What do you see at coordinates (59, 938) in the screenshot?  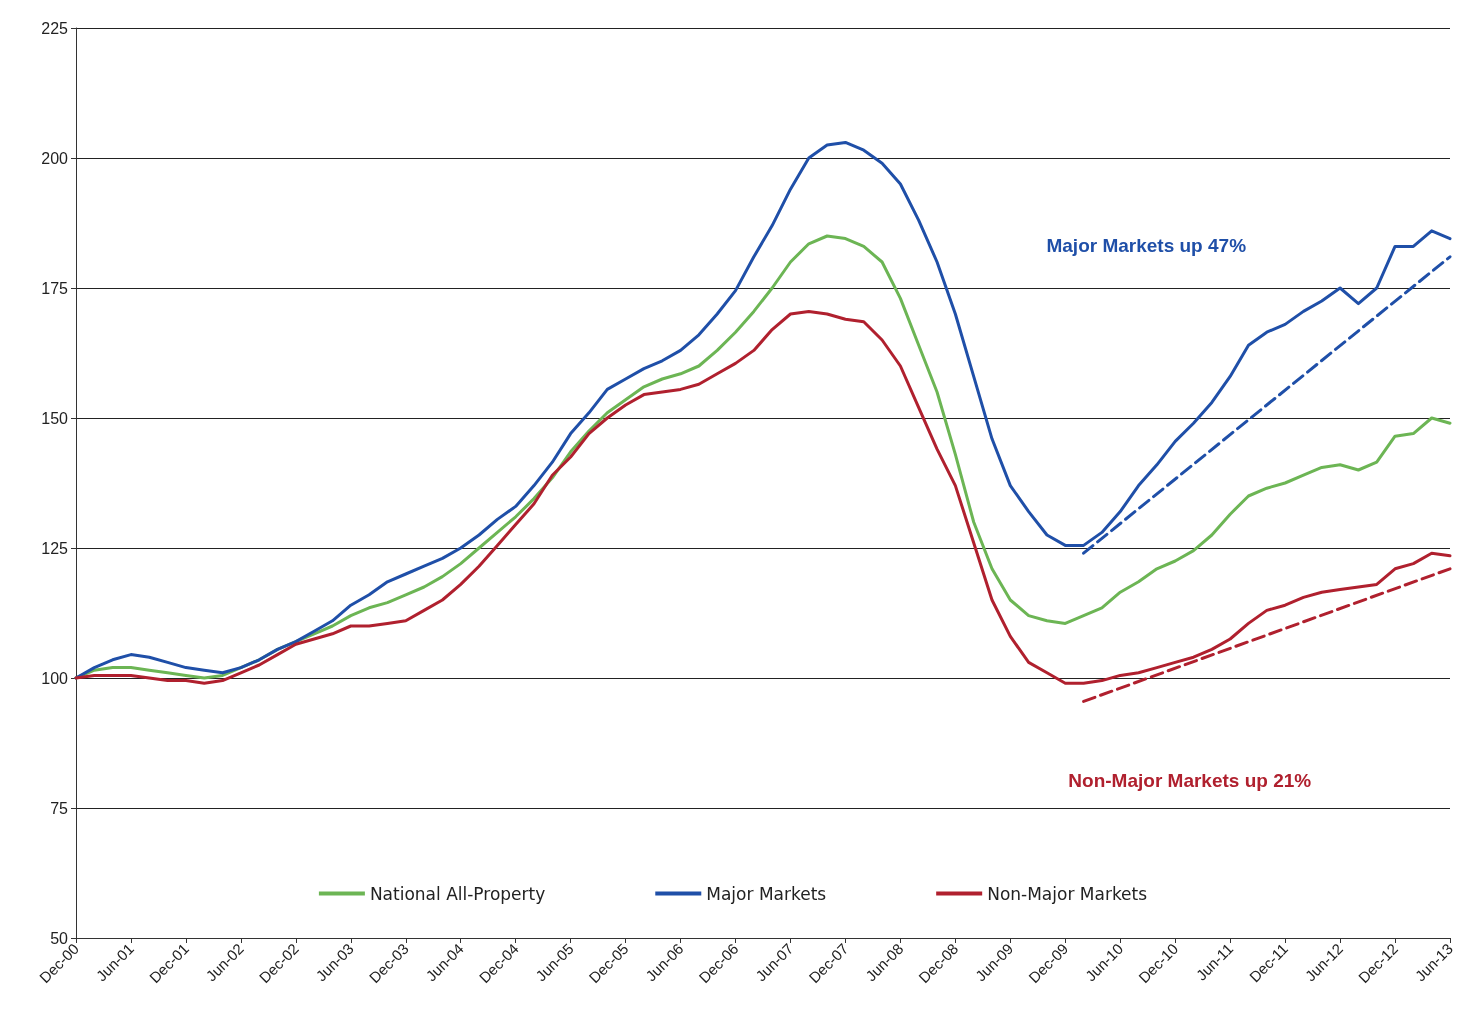 I see `y-tick-label: 50` at bounding box center [59, 938].